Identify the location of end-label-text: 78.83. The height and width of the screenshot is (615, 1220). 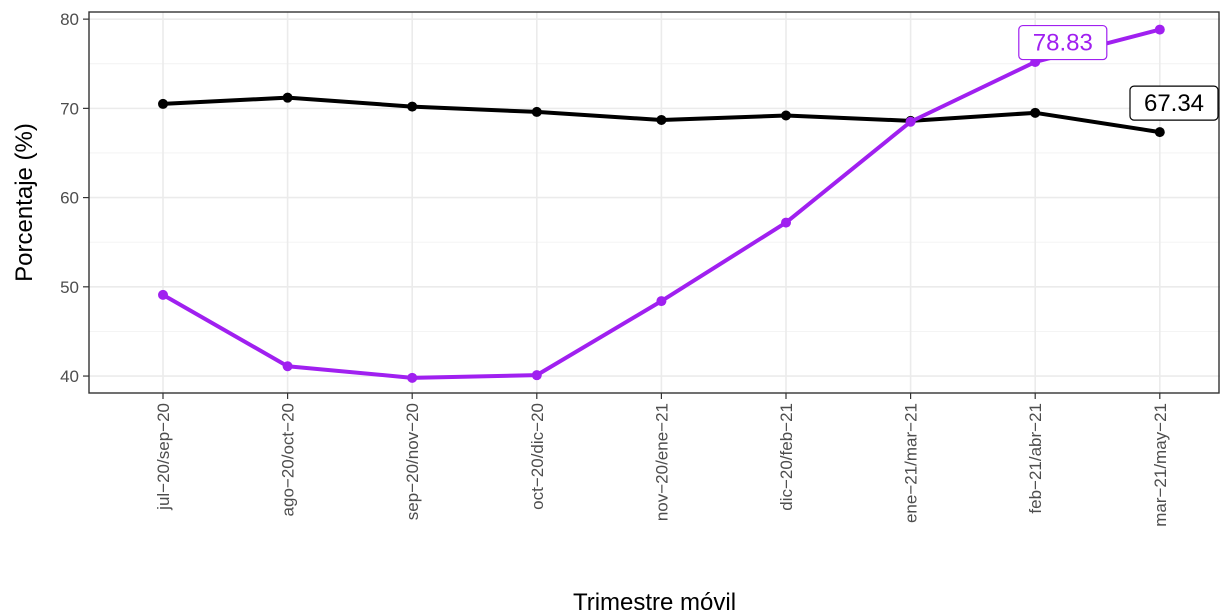
(1063, 43).